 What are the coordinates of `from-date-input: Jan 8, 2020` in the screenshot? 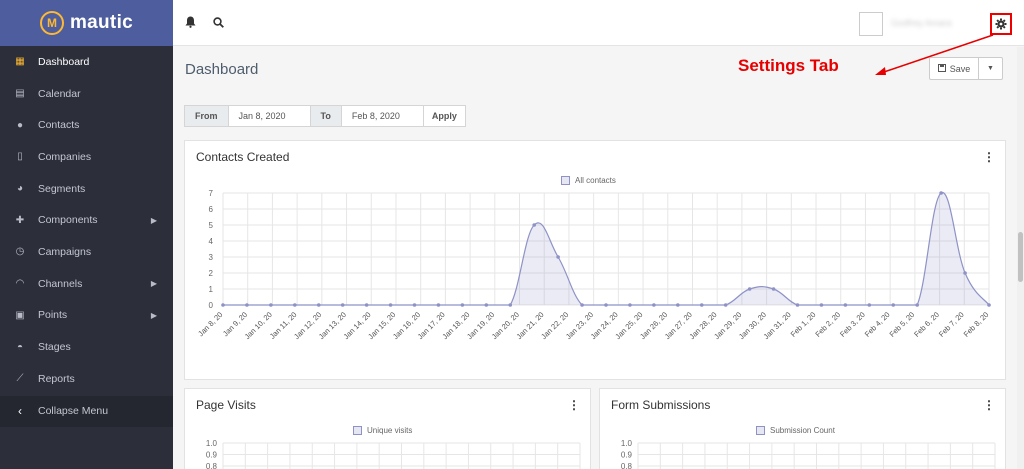 It's located at (270, 116).